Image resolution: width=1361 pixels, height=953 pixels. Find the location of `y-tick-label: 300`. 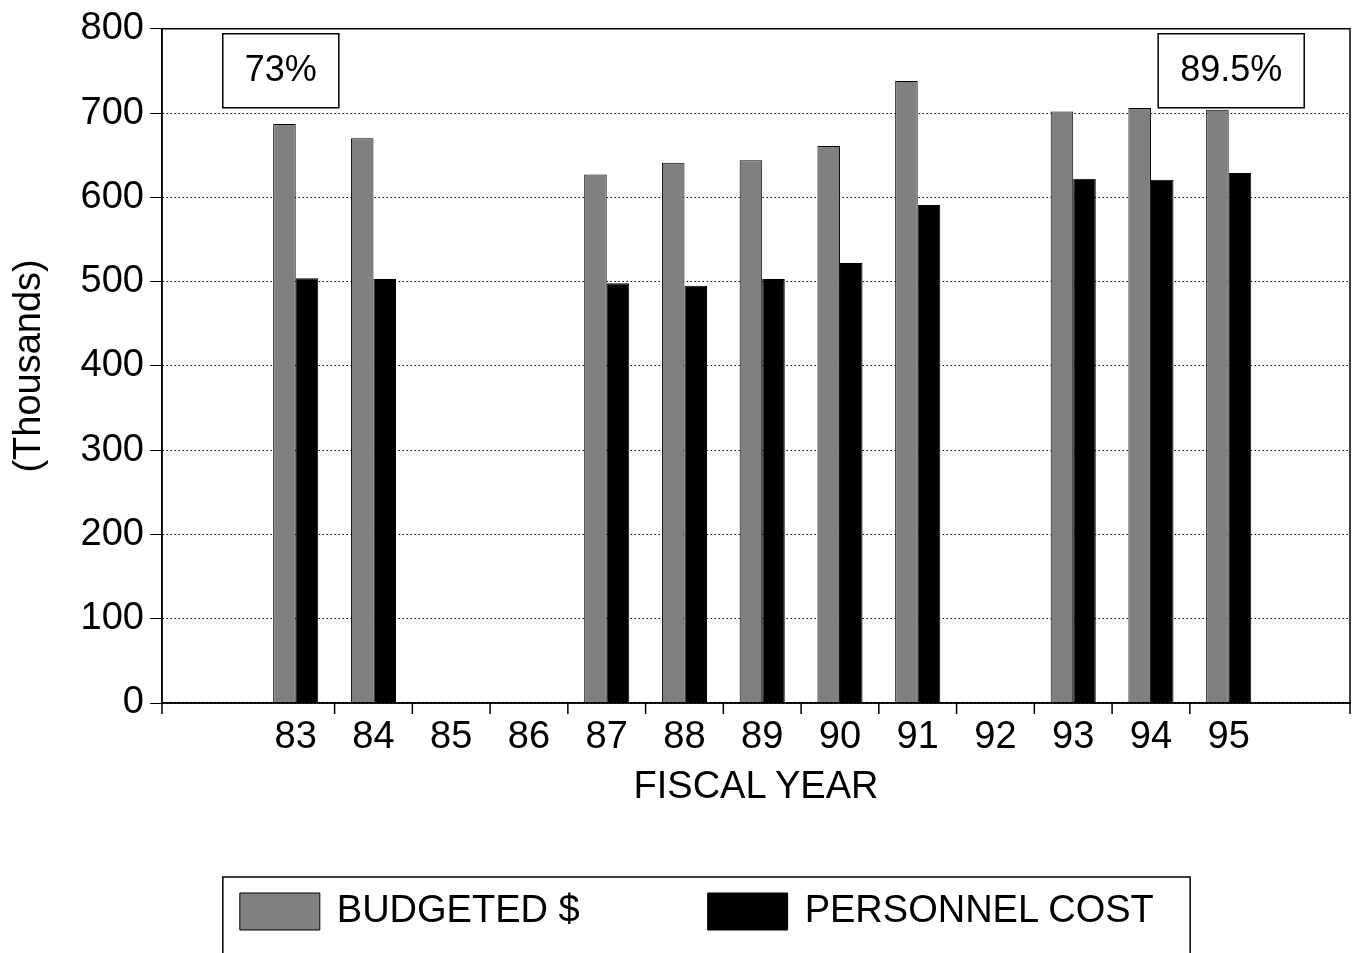

y-tick-label: 300 is located at coordinates (112, 447).